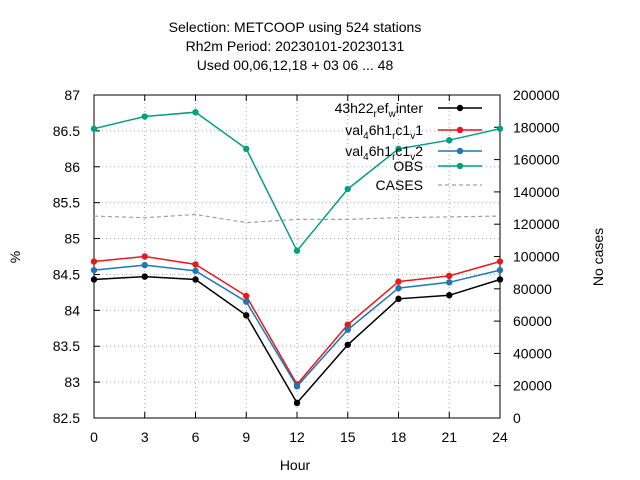 The width and height of the screenshot is (640, 480). Describe the element at coordinates (532, 321) in the screenshot. I see `y2-tick-label: 60000` at that location.